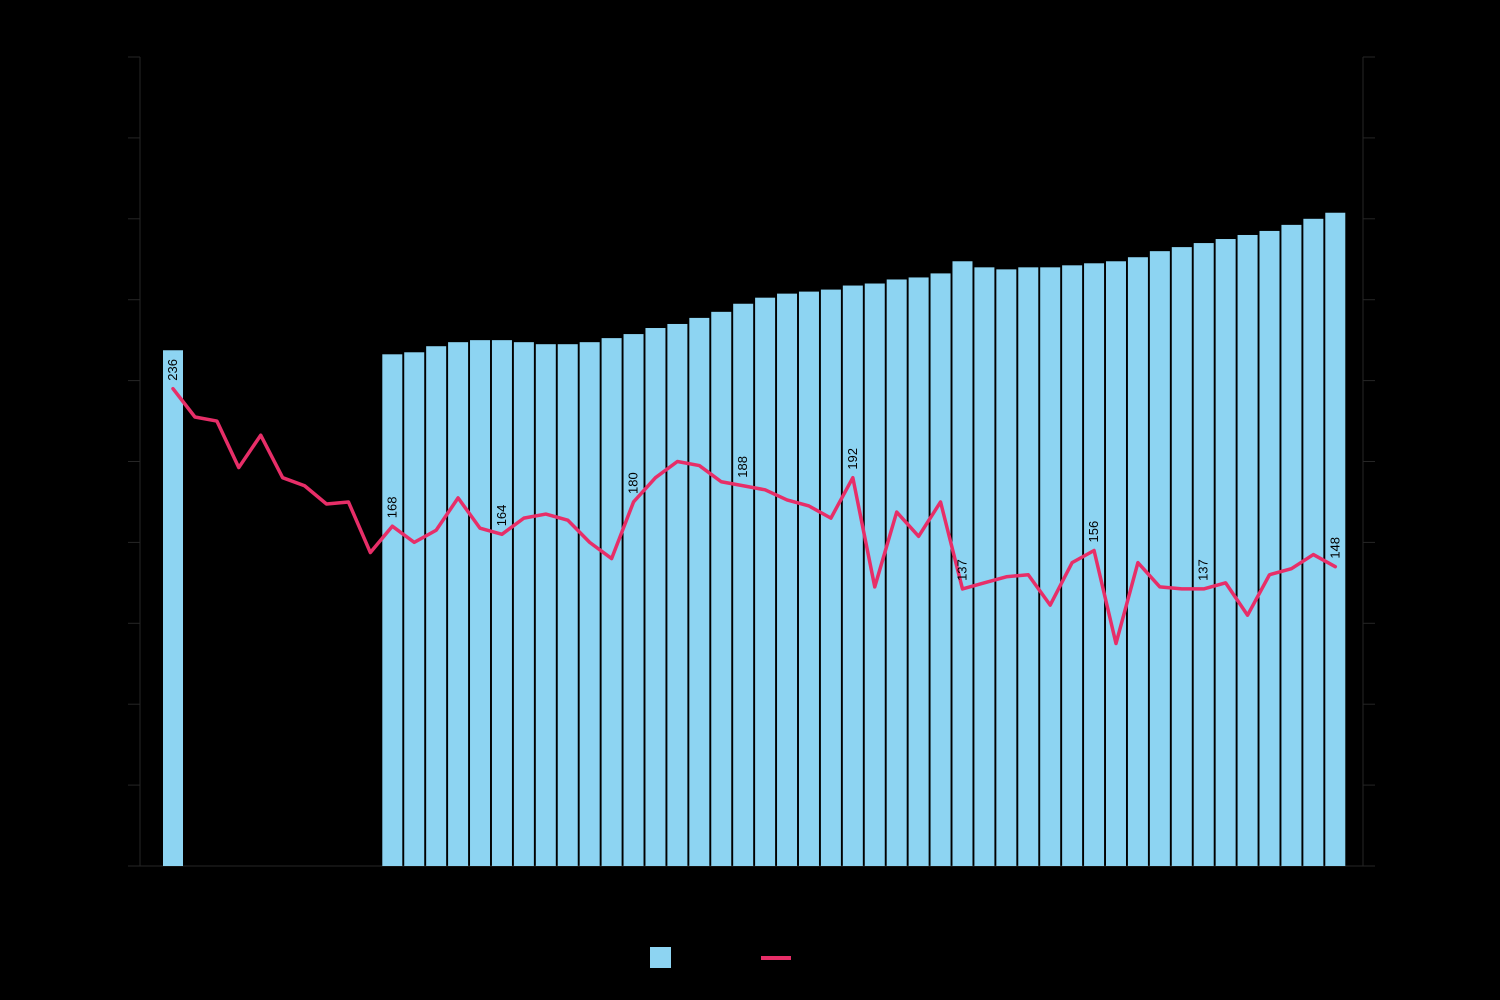 The height and width of the screenshot is (1000, 1500). Describe the element at coordinates (742, 467) in the screenshot. I see `data-label: 188` at that location.